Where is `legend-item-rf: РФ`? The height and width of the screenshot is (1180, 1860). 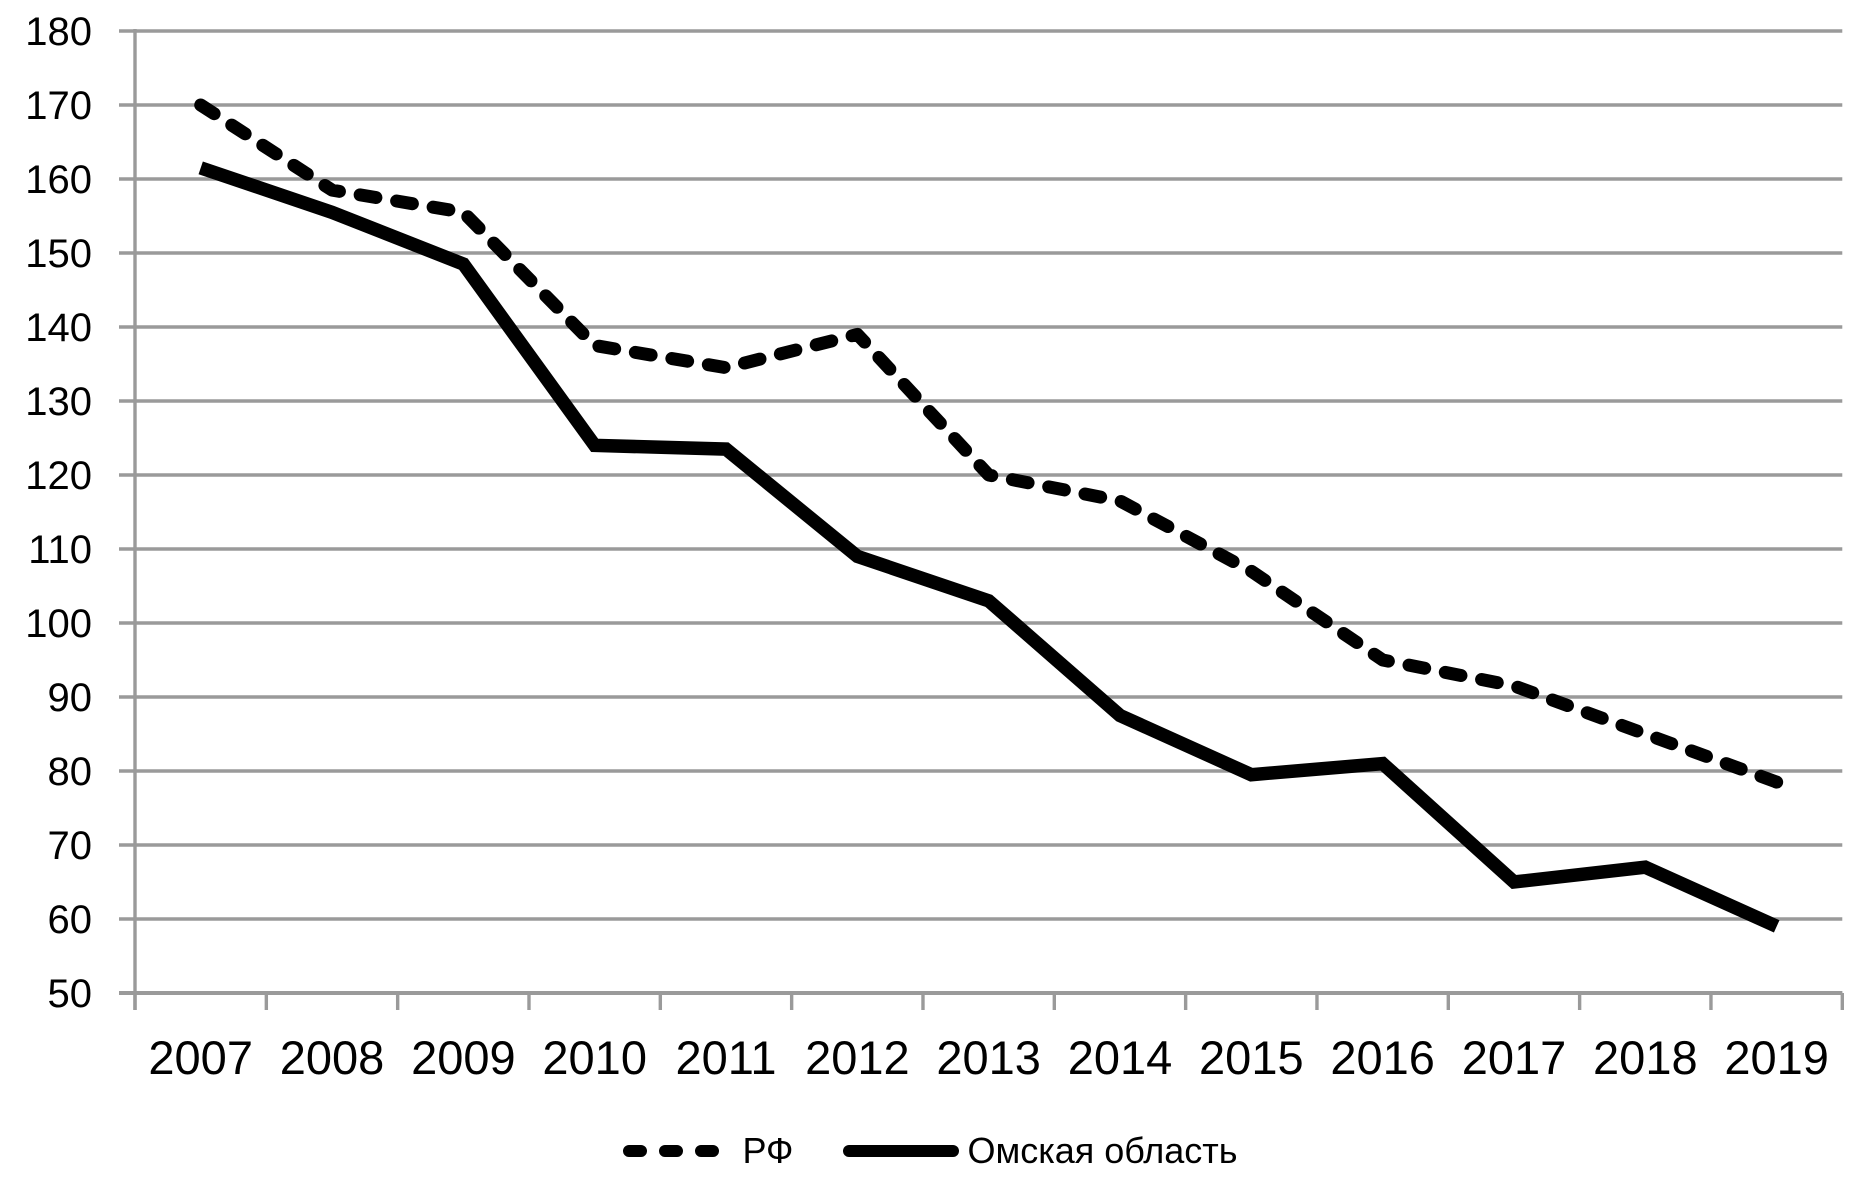 legend-item-rf: РФ is located at coordinates (707, 1151).